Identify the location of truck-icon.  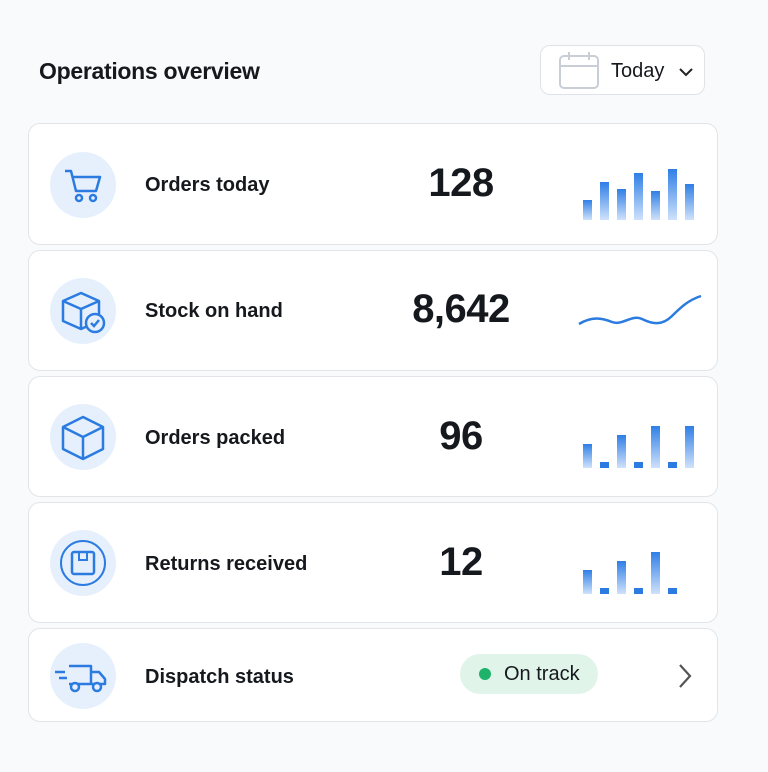
(83, 676).